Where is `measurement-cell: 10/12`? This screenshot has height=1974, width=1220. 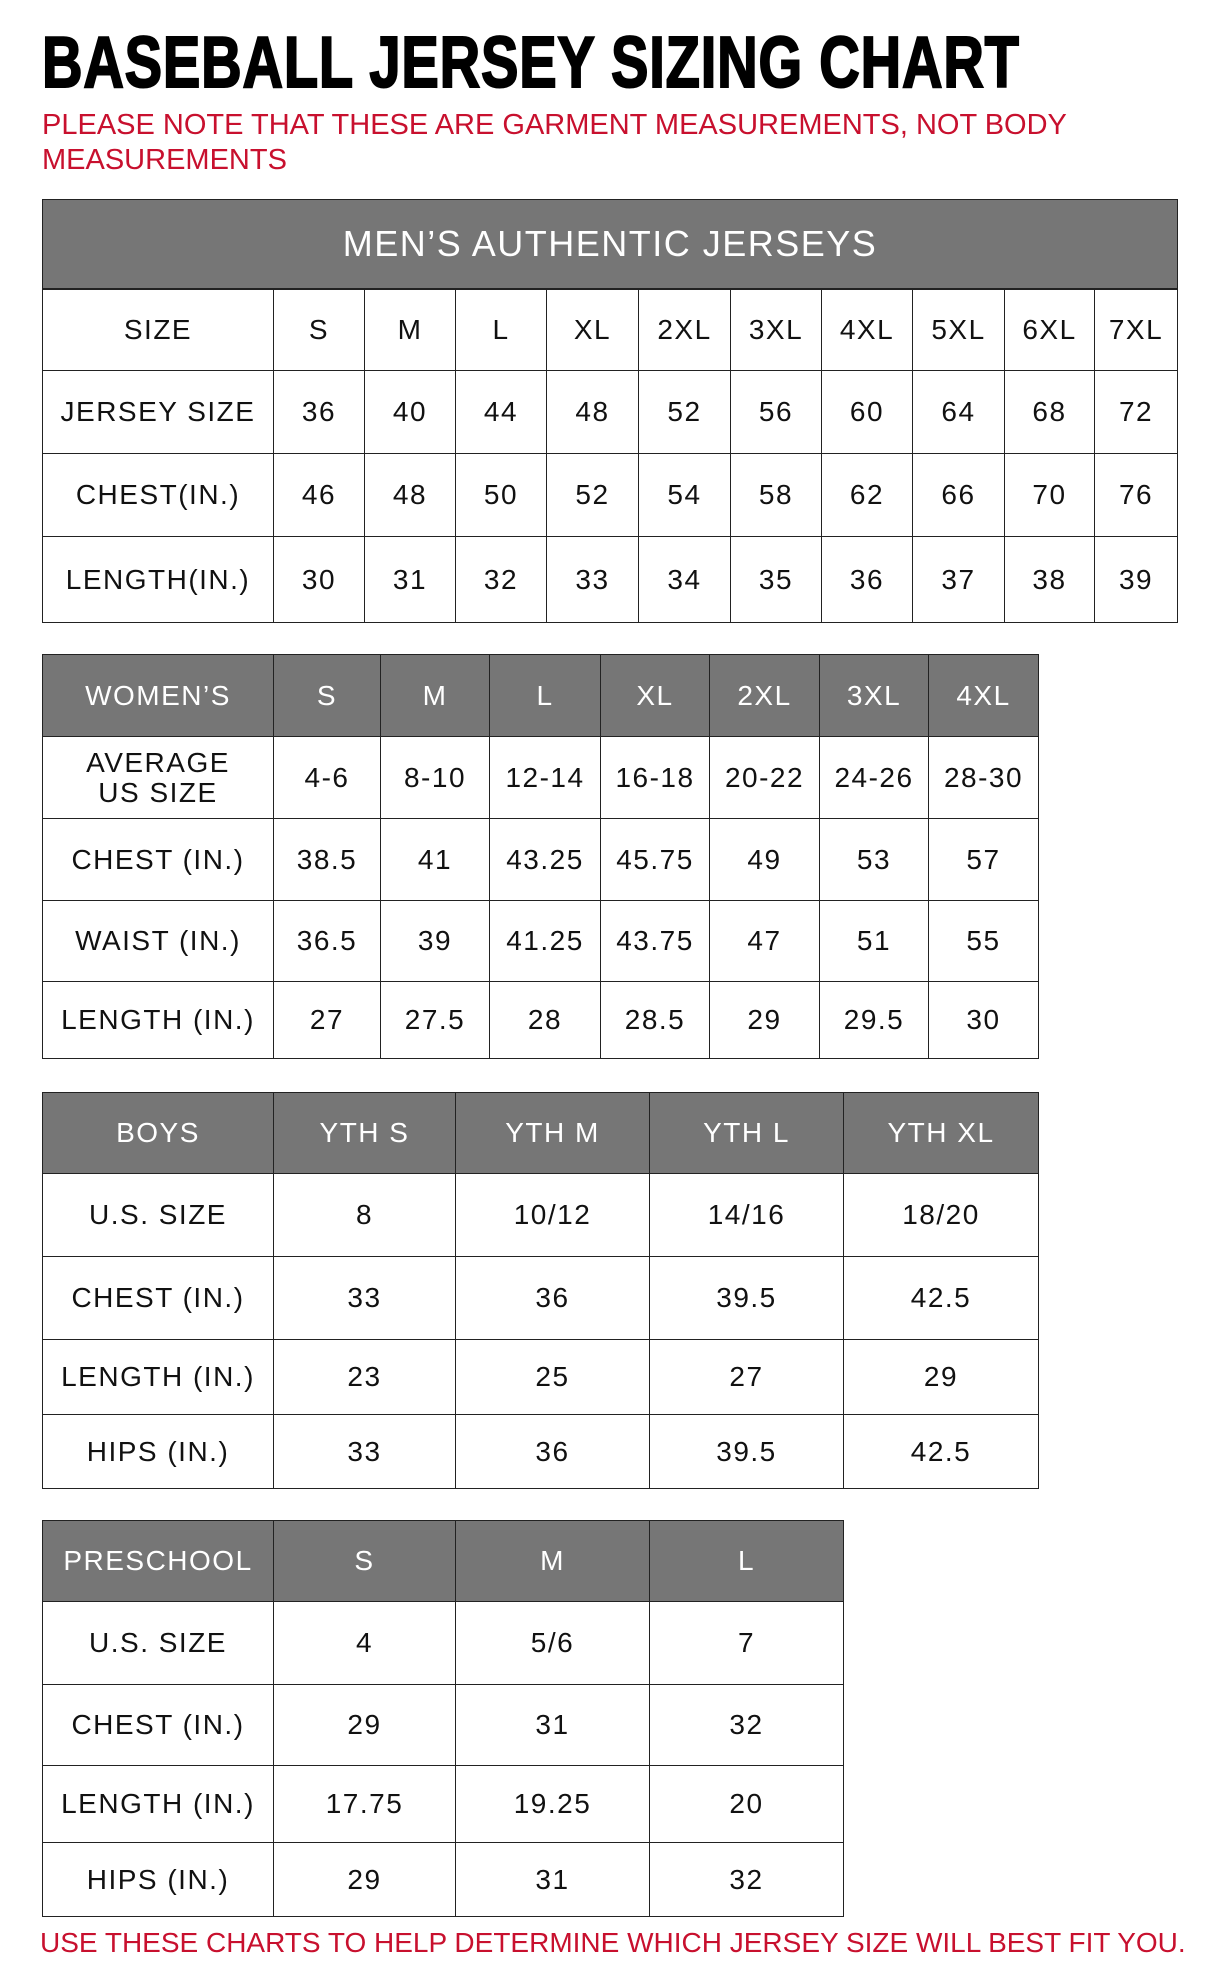
measurement-cell: 10/12 is located at coordinates (552, 1215).